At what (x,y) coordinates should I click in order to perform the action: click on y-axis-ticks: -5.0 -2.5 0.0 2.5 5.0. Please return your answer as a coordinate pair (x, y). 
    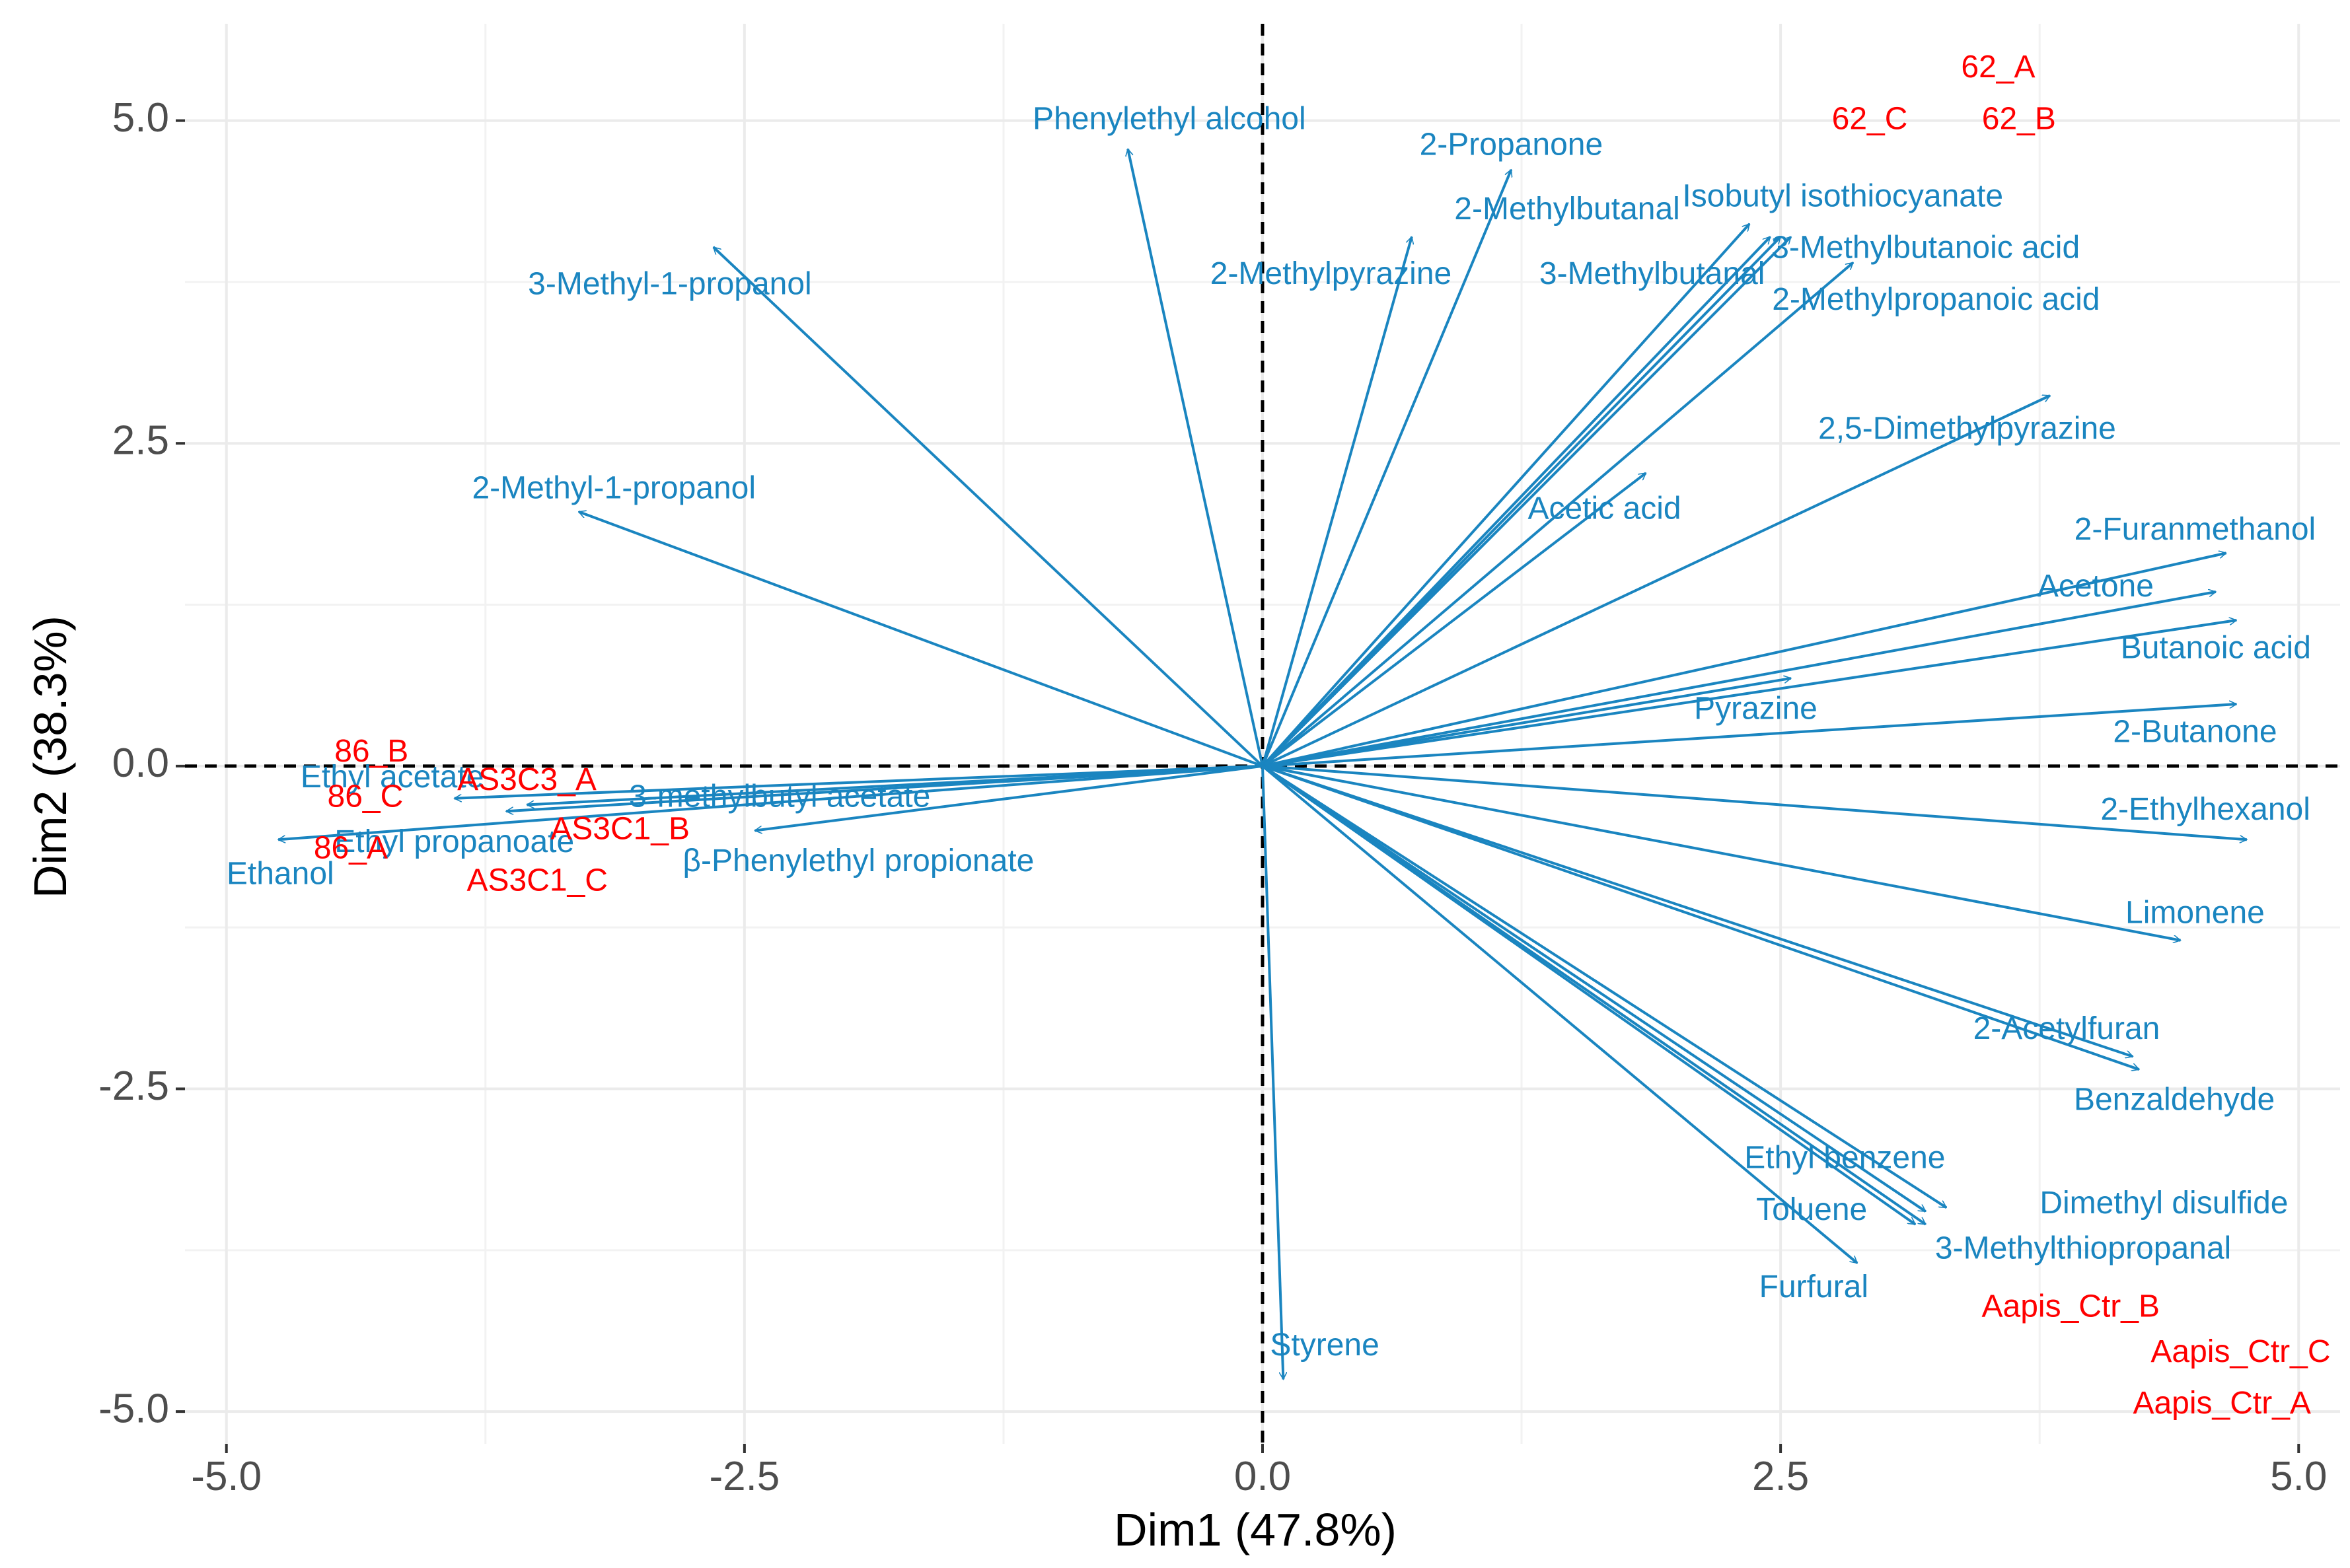
    Looking at the image, I should click on (141, 763).